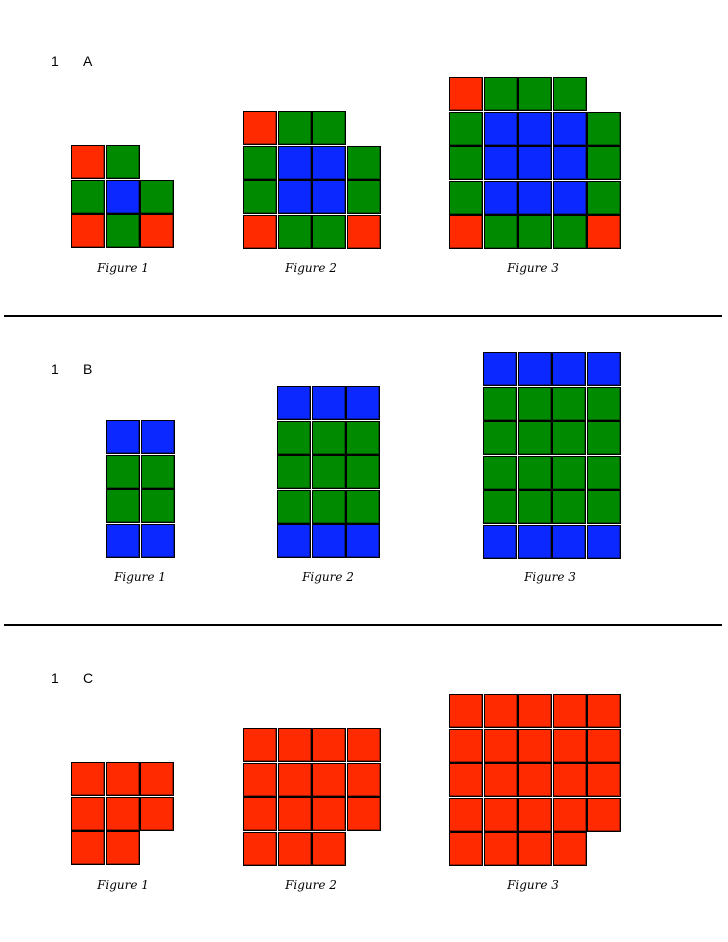 This screenshot has width=728, height=942. Describe the element at coordinates (88, 678) in the screenshot. I see `section-letter: C` at that location.